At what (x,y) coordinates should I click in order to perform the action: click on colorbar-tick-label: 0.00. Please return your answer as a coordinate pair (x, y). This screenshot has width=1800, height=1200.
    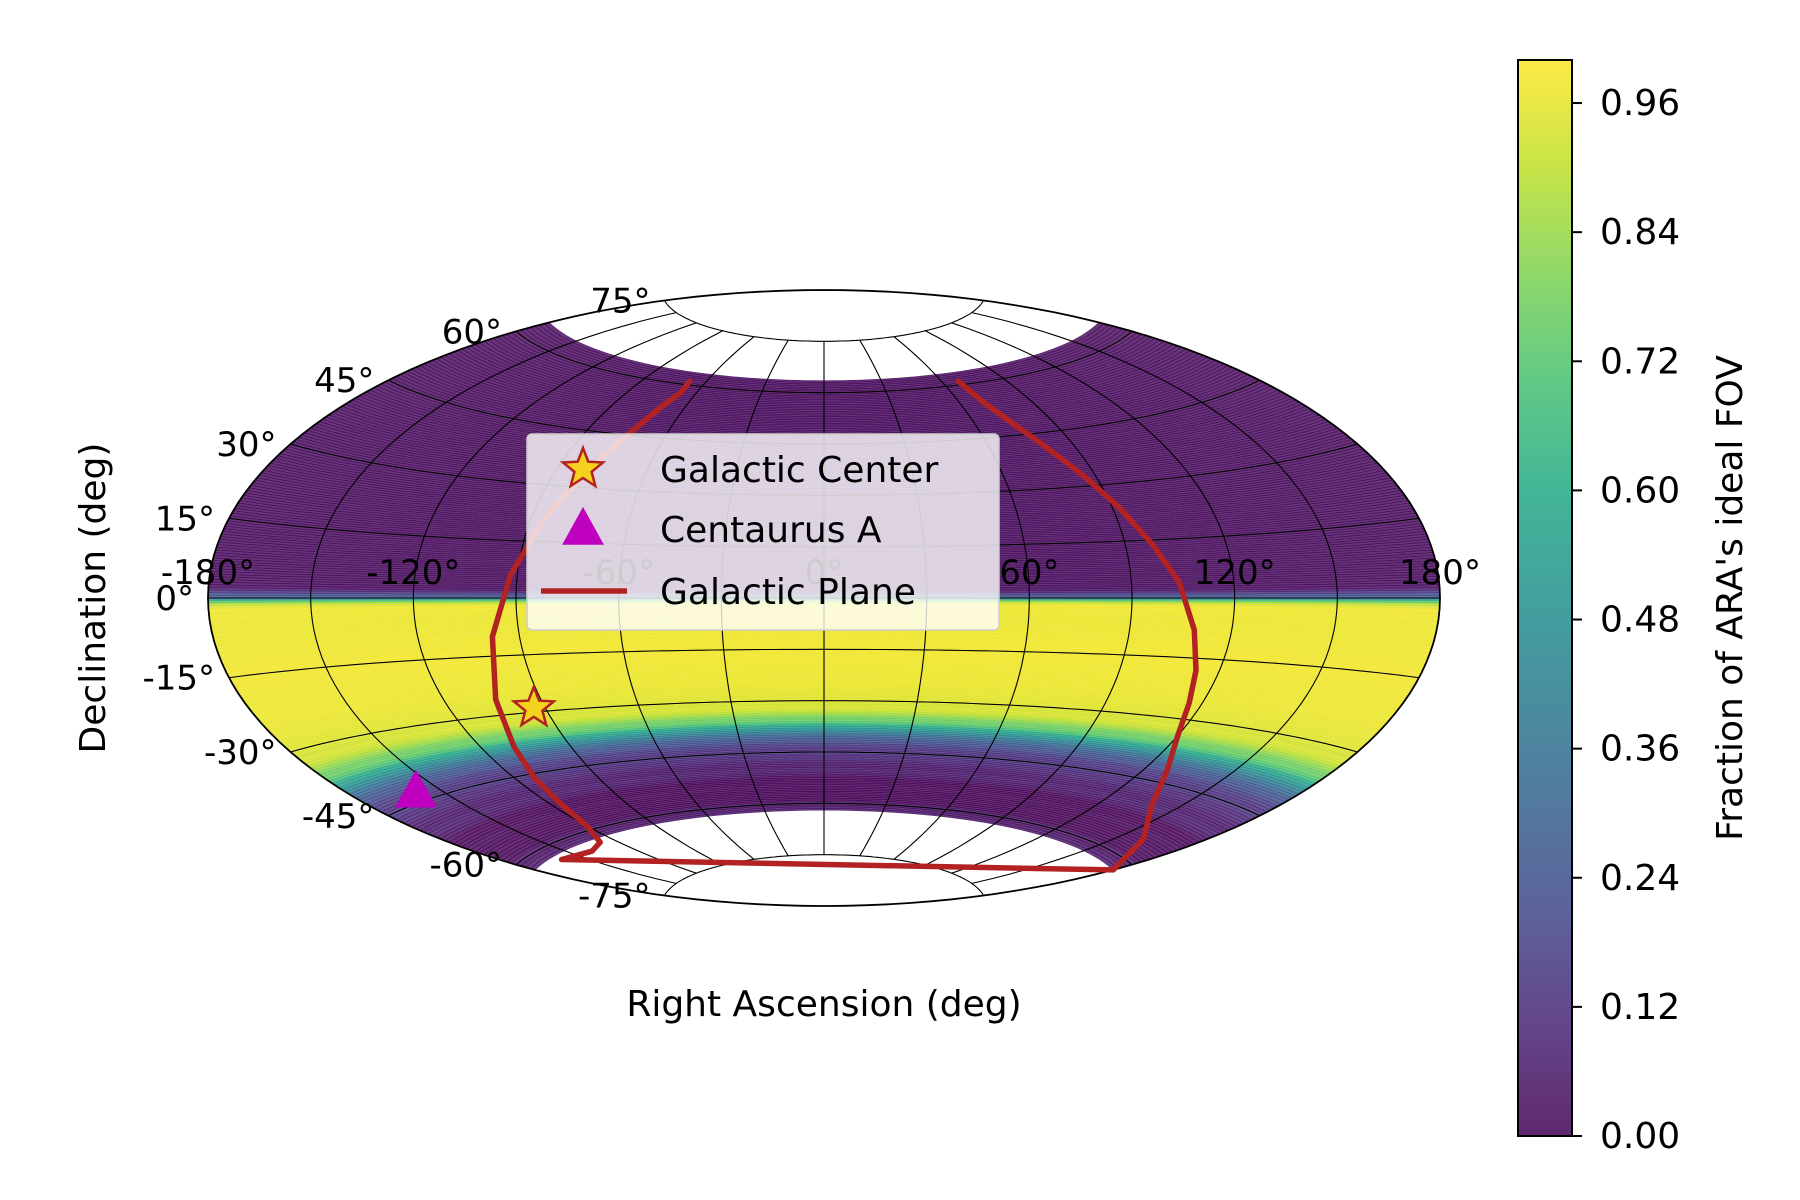
    Looking at the image, I should click on (1640, 1136).